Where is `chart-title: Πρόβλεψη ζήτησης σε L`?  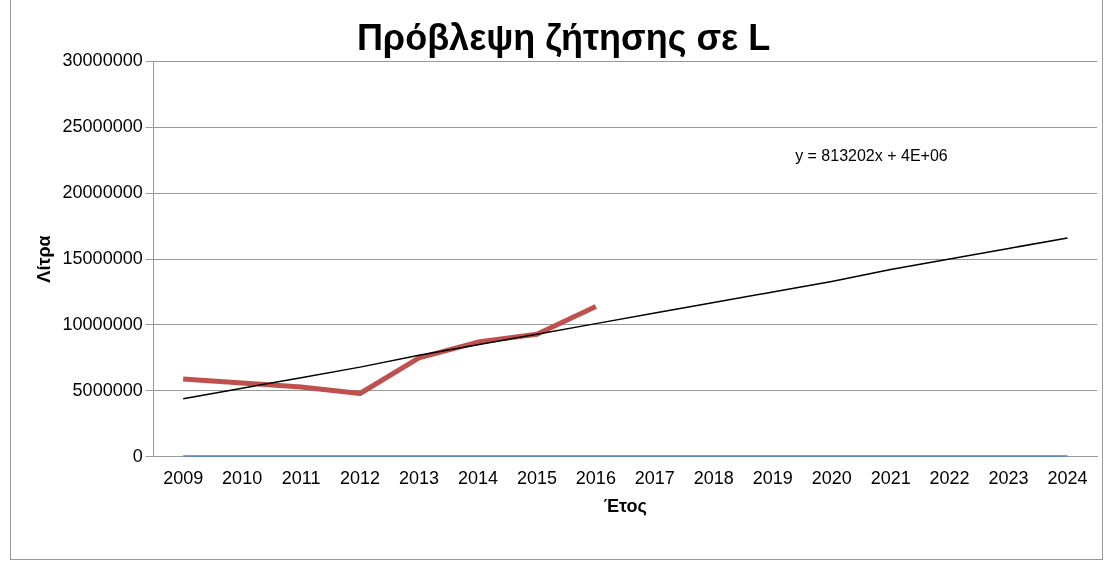 chart-title: Πρόβλεψη ζήτησης σε L is located at coordinates (563, 37).